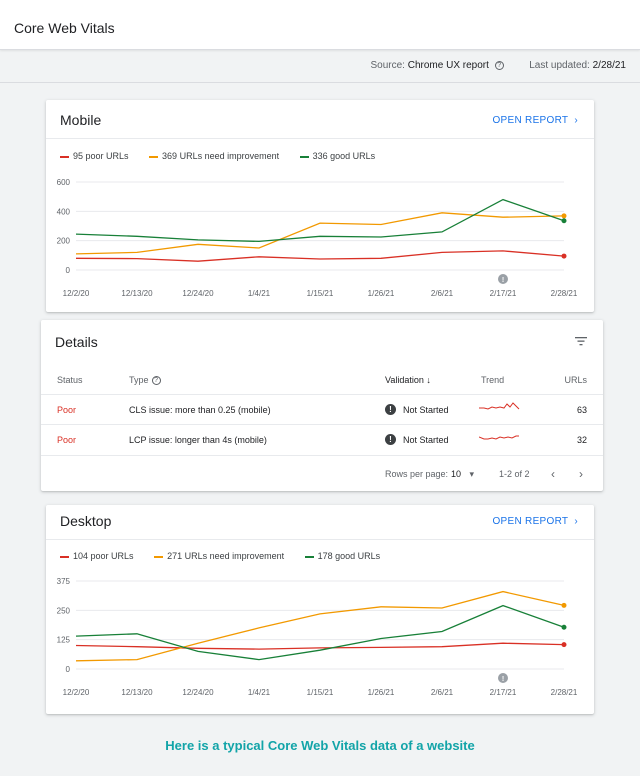  Describe the element at coordinates (86, 521) in the screenshot. I see `desktop-card-title: Desktop` at that location.